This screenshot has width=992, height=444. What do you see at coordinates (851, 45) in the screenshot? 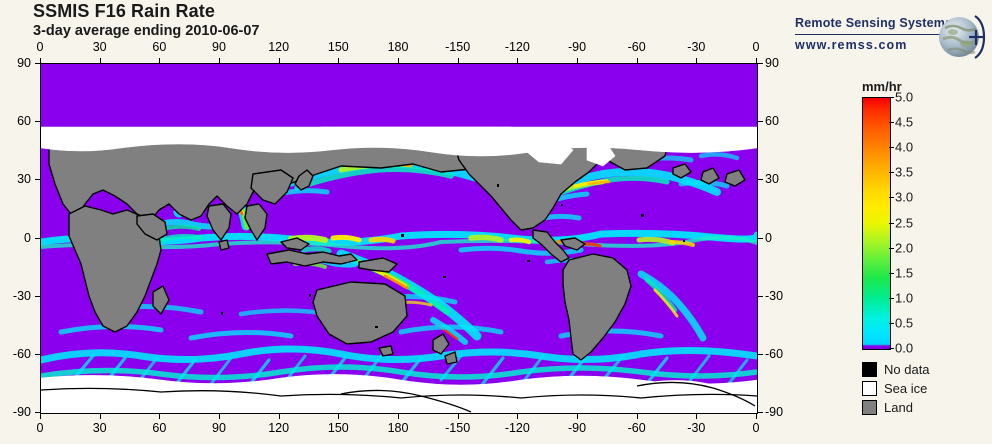
I see `logo-website-url: www.remss.com` at bounding box center [851, 45].